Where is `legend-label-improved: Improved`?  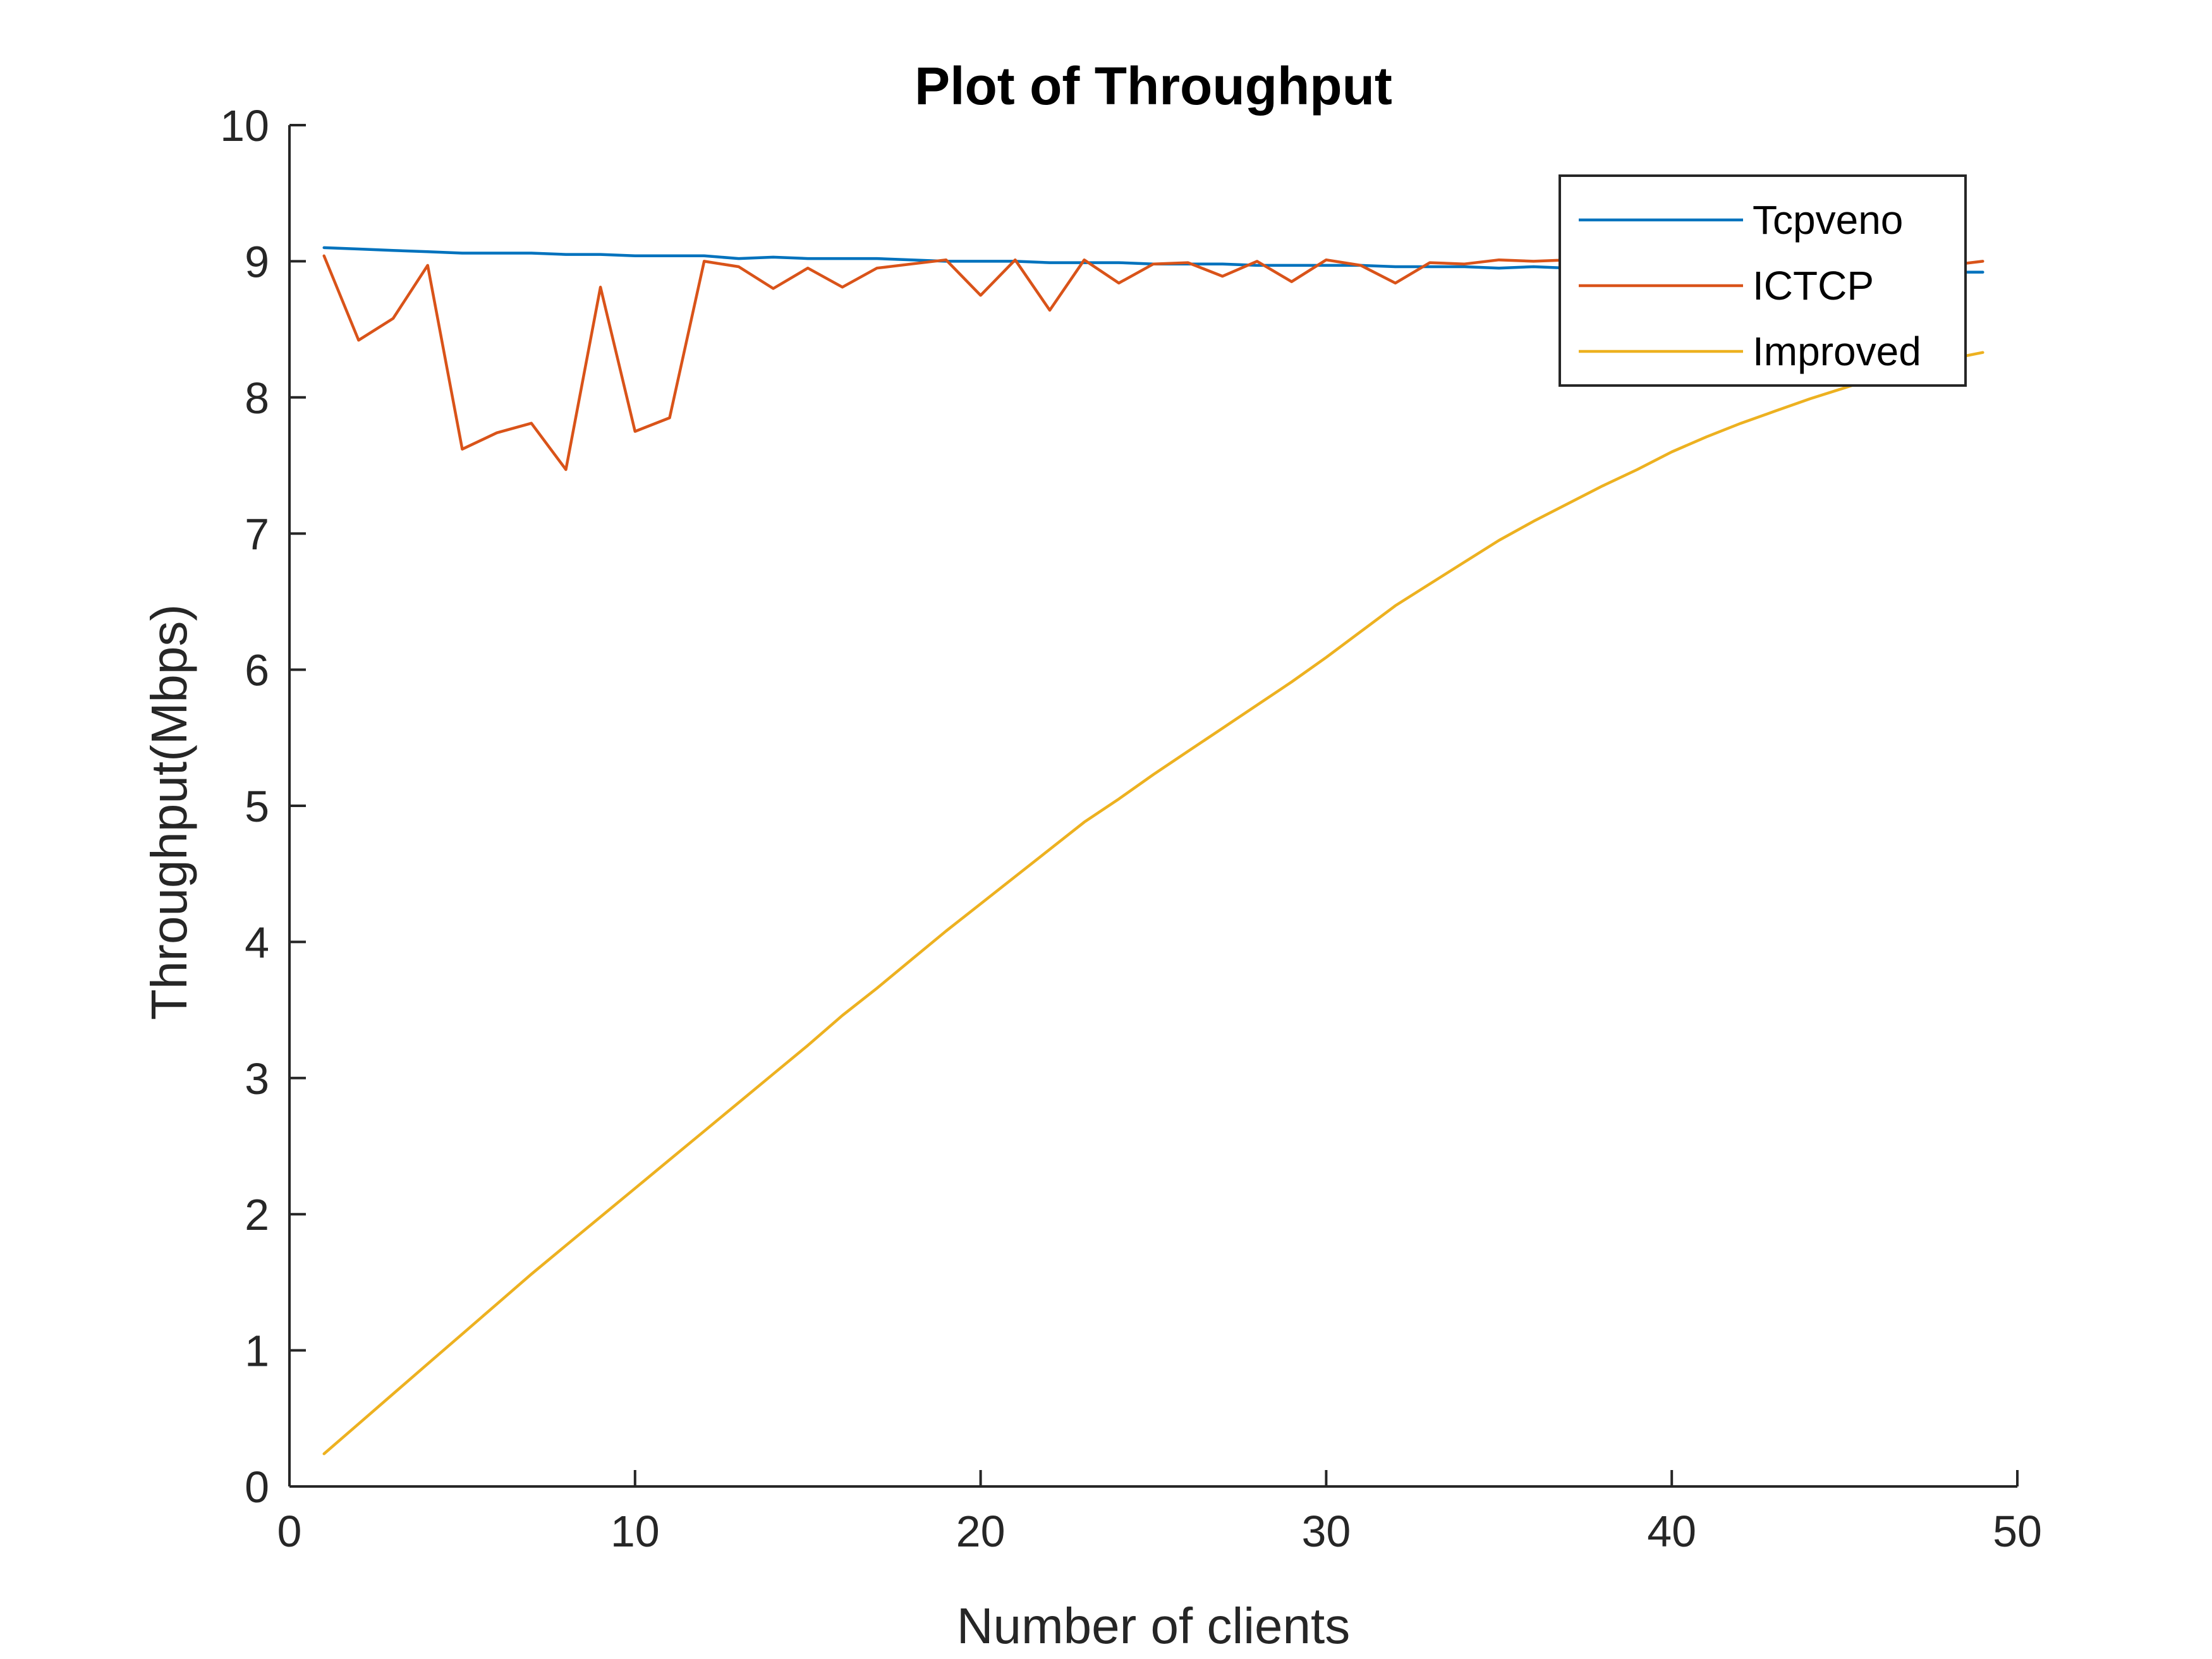 legend-label-improved: Improved is located at coordinates (1837, 351).